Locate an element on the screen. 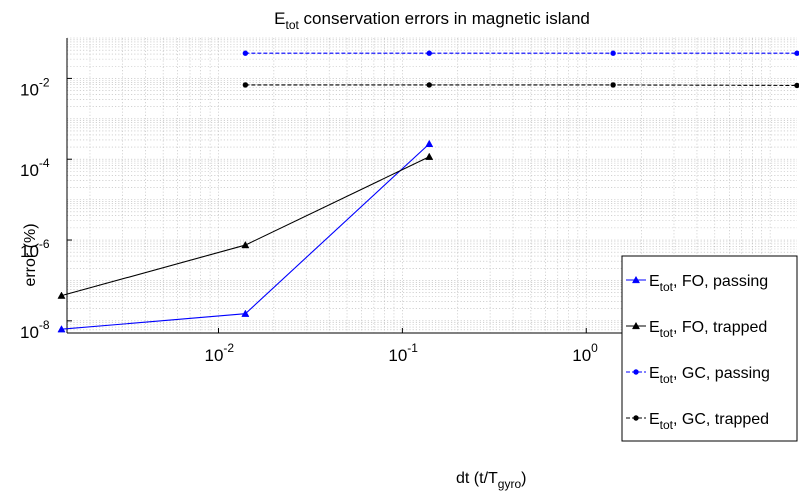 The width and height of the screenshot is (799, 497). legend-item: Etot, FO, trapped is located at coordinates (696, 329).